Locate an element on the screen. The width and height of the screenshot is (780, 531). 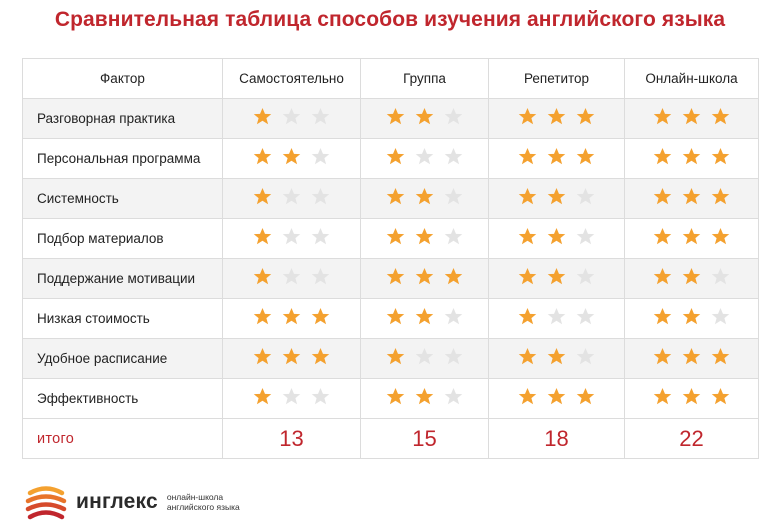
table-row: Удобное расписание is located at coordinates (390, 358).